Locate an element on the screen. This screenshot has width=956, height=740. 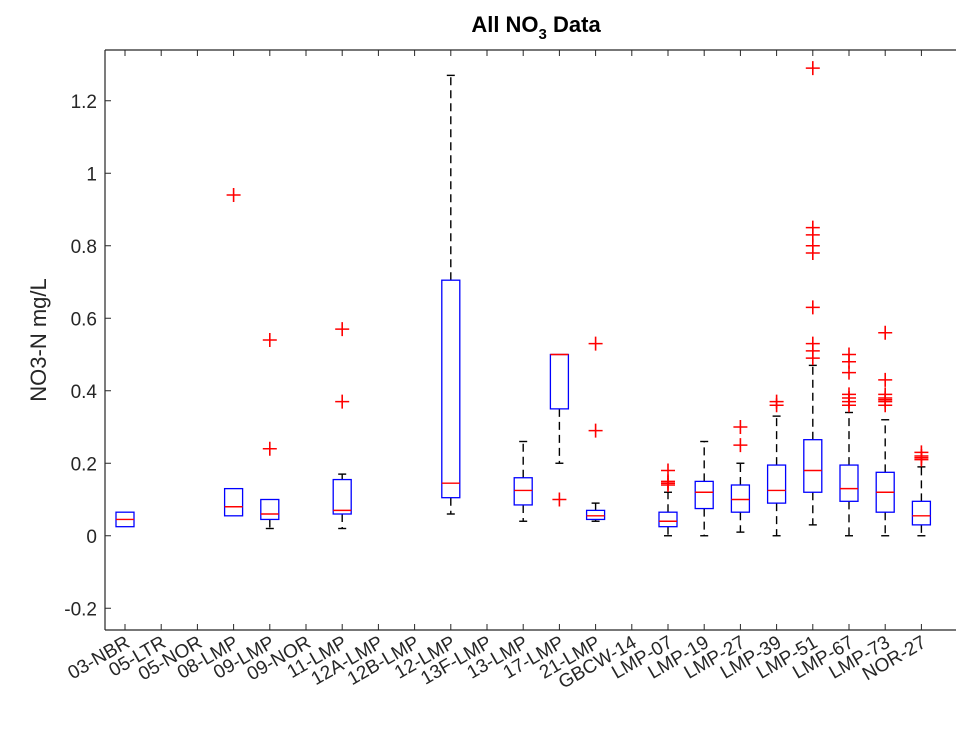
chart-title: All NO3 Data is located at coordinates (536, 27).